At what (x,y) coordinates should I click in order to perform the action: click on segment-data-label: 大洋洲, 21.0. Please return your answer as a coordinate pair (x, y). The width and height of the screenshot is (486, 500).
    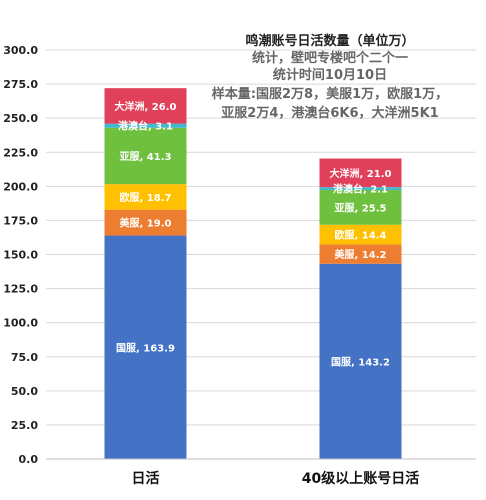
    Looking at the image, I should click on (361, 173).